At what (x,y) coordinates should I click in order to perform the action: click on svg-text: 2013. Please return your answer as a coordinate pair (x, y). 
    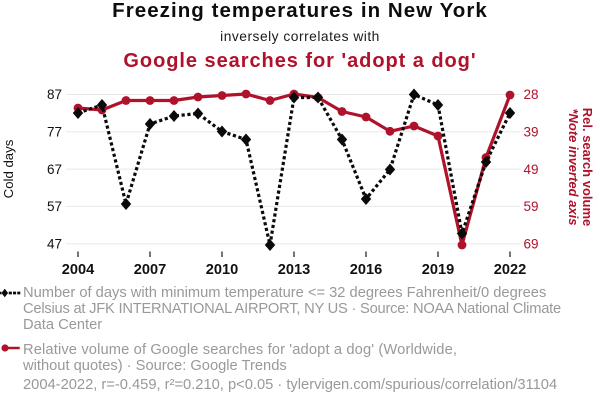
    Looking at the image, I should click on (294, 270).